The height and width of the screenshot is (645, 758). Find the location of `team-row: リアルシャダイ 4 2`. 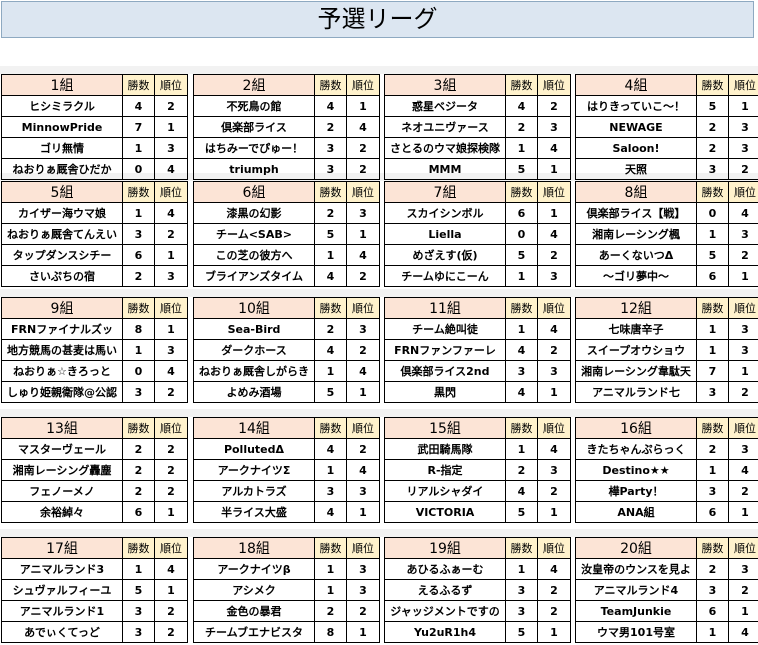

team-row: リアルシャダイ 4 2 is located at coordinates (477, 491).